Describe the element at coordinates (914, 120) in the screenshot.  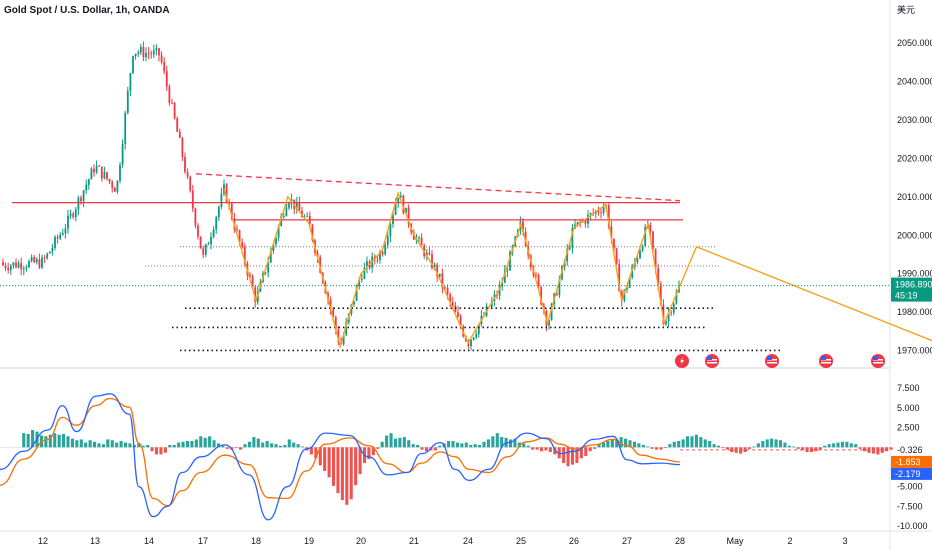
I see `price-tick-label: 2030.000` at that location.